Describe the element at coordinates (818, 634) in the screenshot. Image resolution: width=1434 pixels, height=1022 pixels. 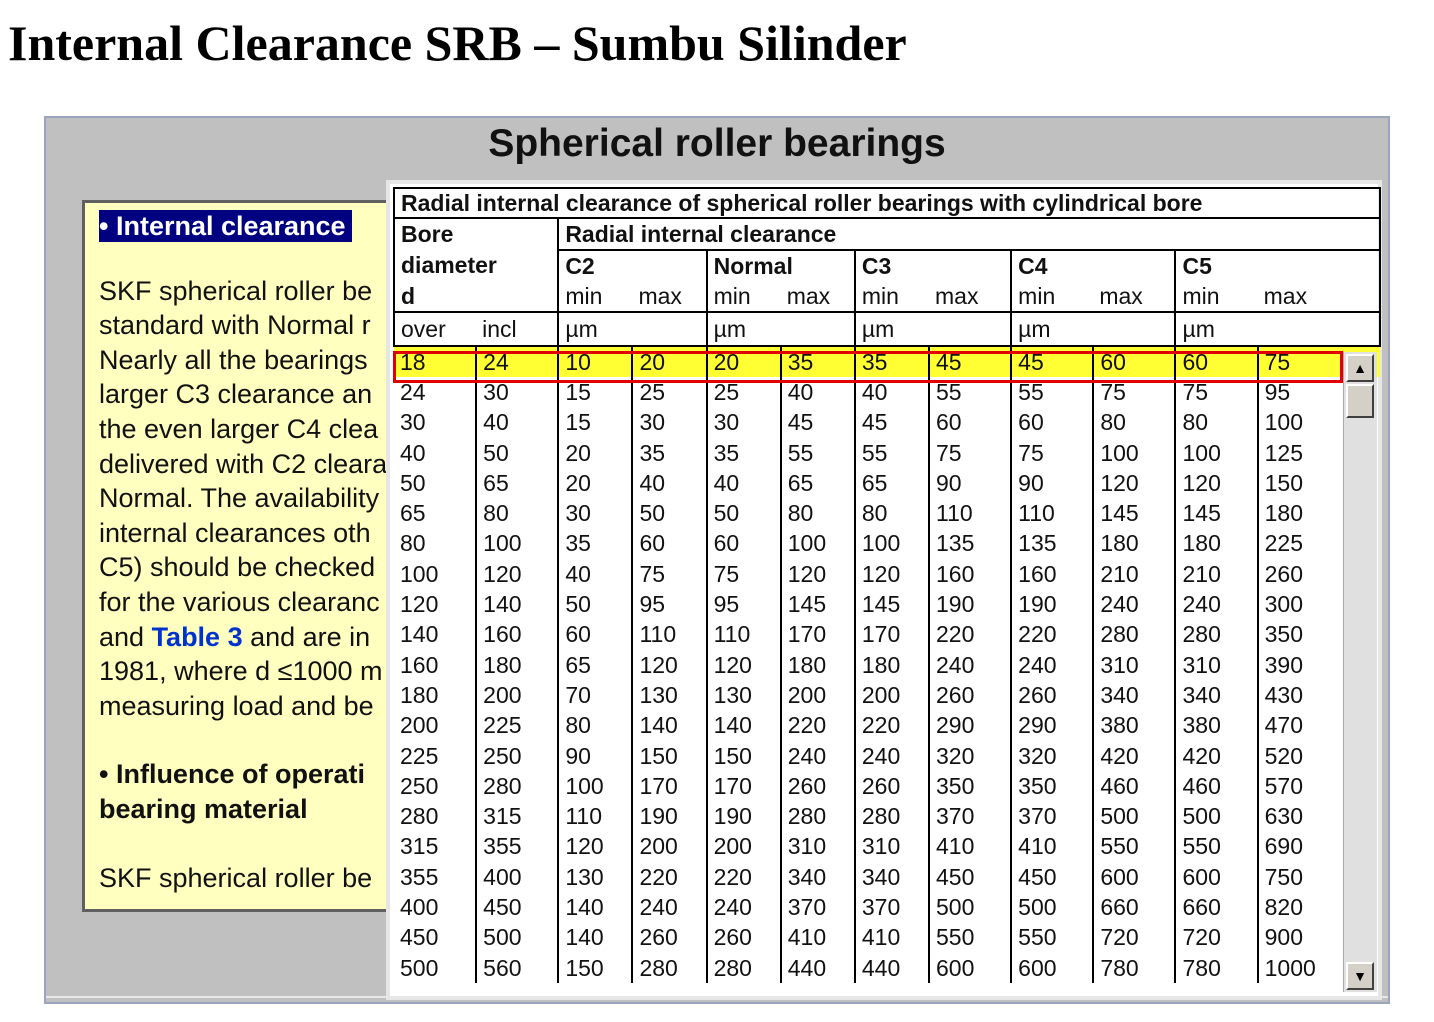
I see `table-cell: 170` at that location.